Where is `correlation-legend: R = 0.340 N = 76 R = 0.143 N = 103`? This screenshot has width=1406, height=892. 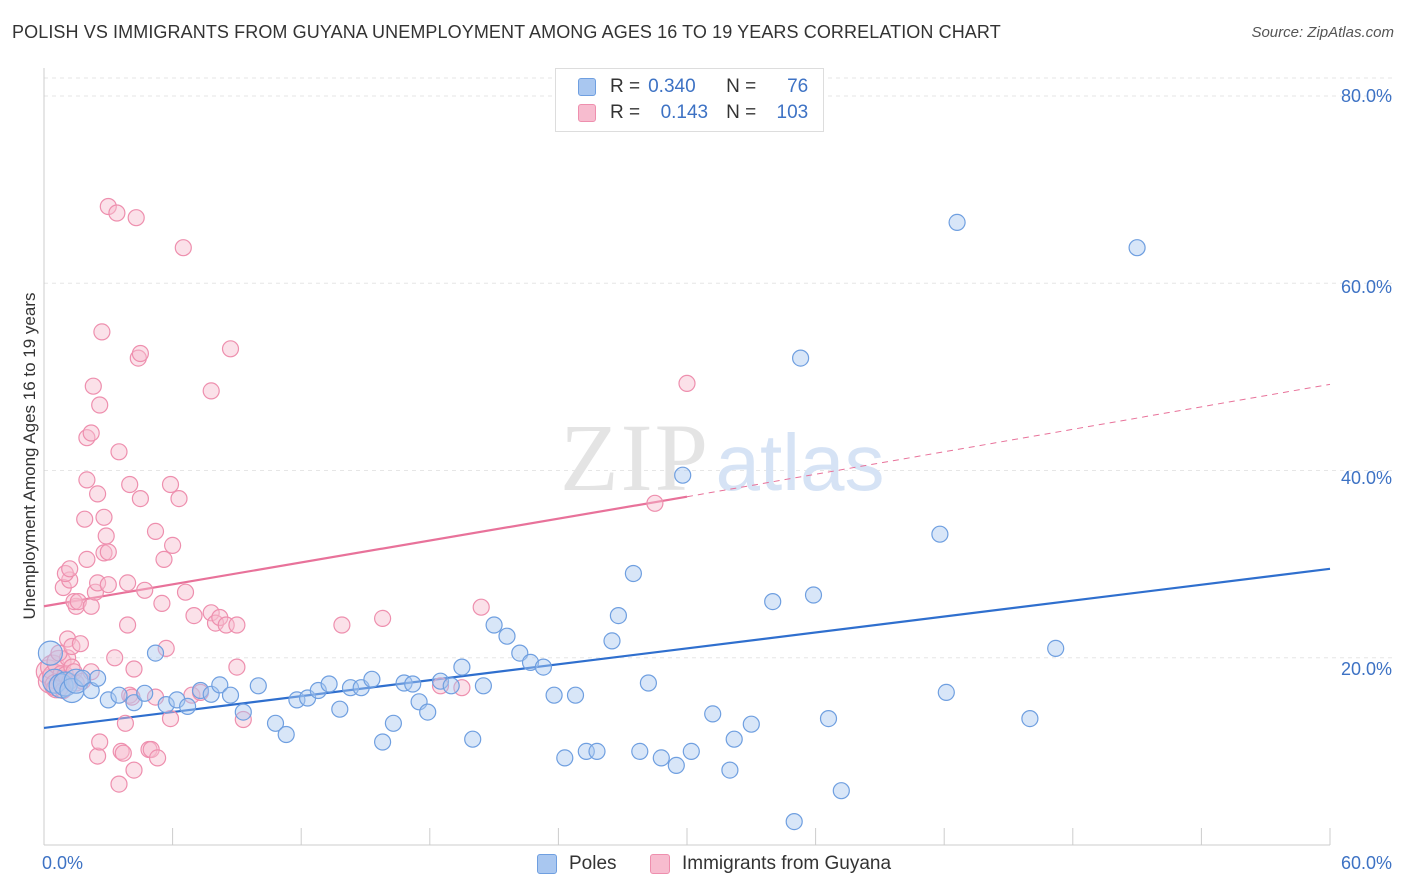 correlation-legend: R = 0.340 N = 76 R = 0.143 N = 103 is located at coordinates (689, 100).